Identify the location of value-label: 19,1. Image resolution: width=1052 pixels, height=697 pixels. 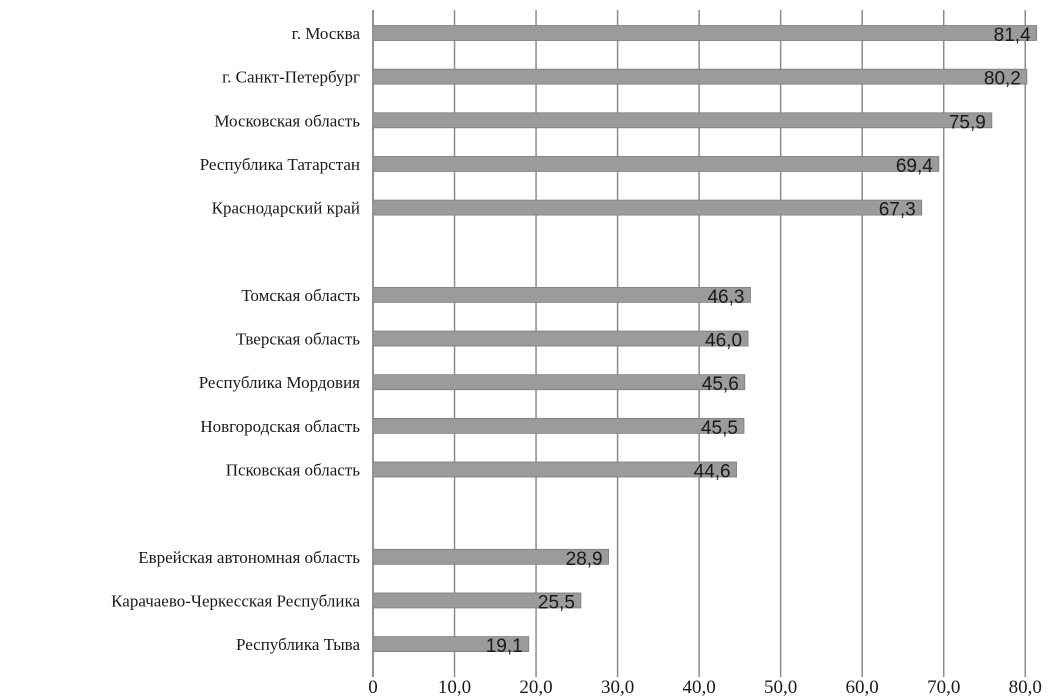
(504, 646).